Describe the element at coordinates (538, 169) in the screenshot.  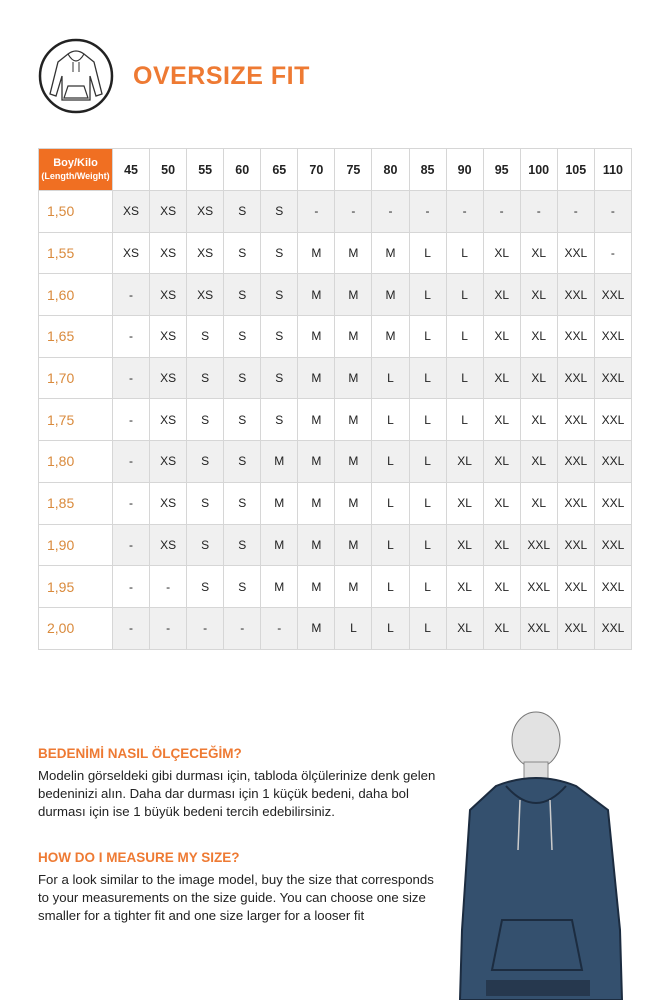
I see `weight-header: 100` at that location.